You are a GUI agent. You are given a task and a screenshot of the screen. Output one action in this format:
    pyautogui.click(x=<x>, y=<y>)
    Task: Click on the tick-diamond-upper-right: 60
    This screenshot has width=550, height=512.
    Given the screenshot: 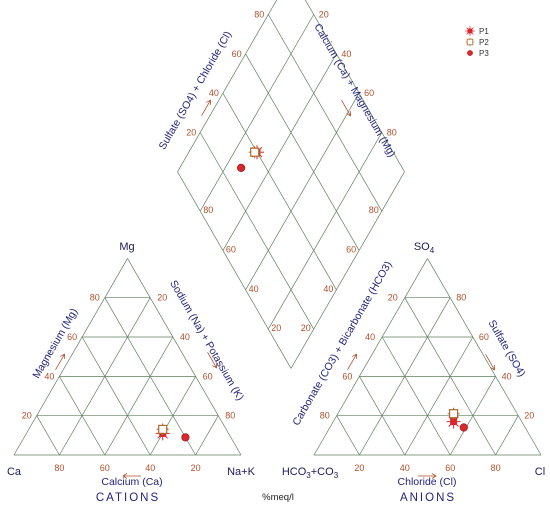 What is the action you would take?
    pyautogui.click(x=369, y=93)
    